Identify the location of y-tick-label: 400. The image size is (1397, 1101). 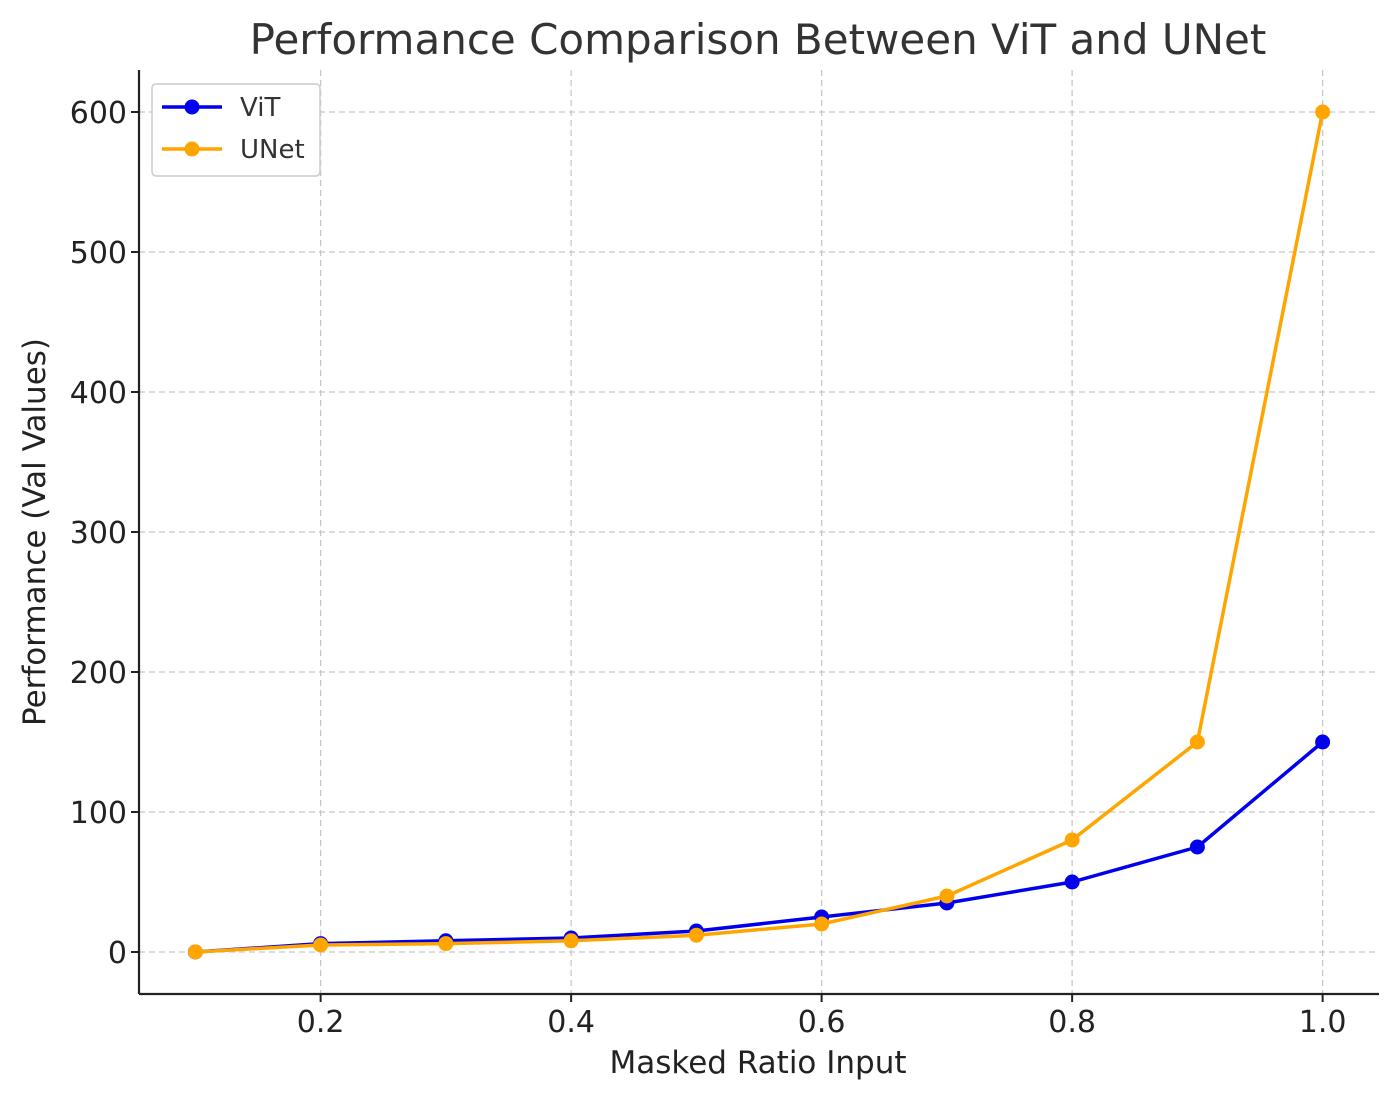
(98, 393).